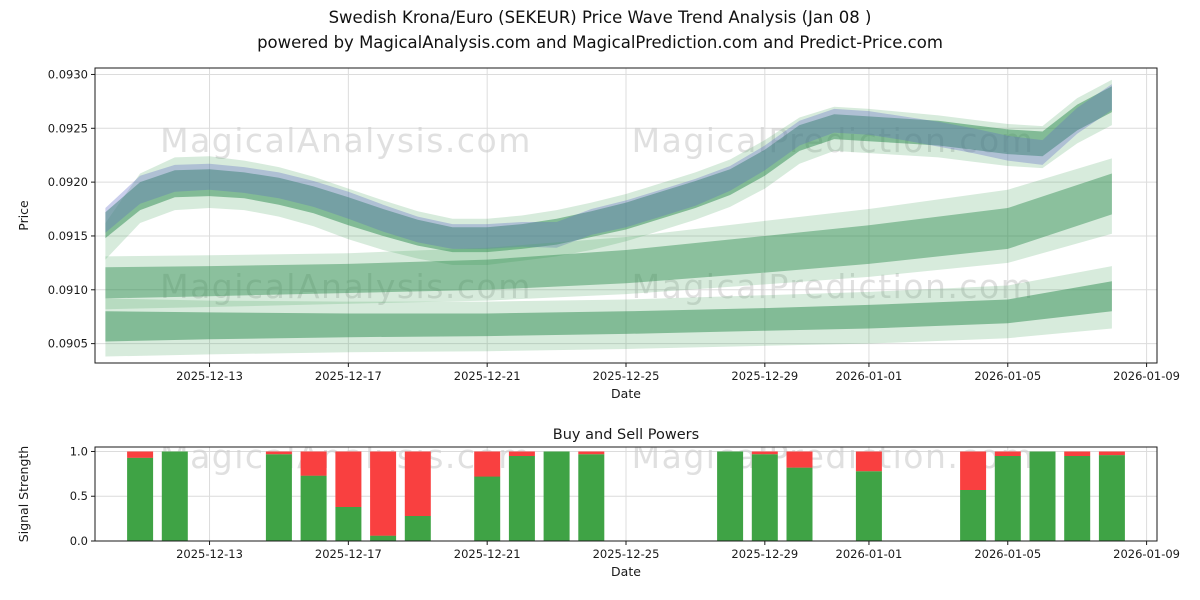  Describe the element at coordinates (68, 290) in the screenshot. I see `y-tick-label: 0.0910` at that location.